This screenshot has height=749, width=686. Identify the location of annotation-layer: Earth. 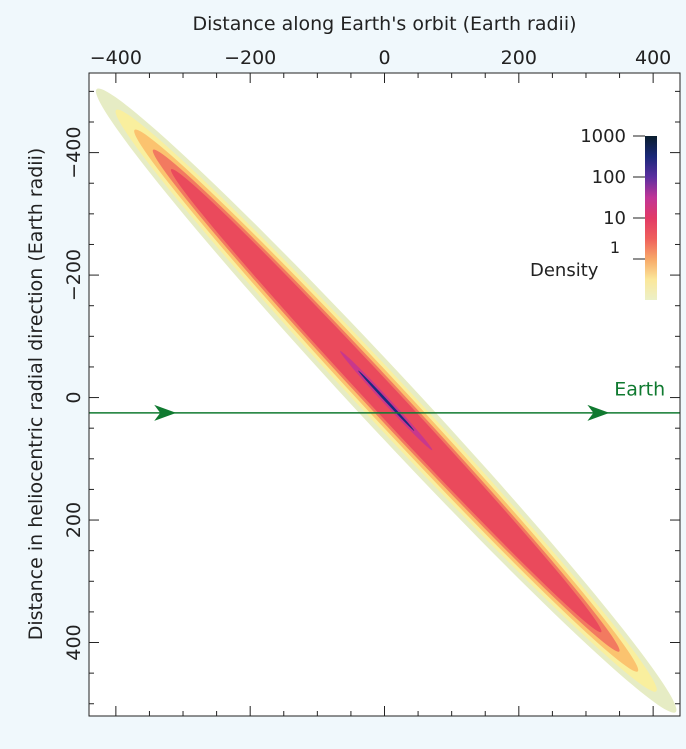
(384, 400).